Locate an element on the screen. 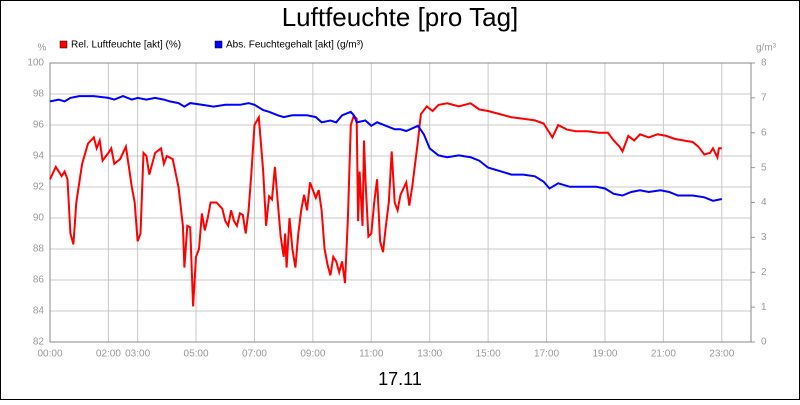 This screenshot has width=800, height=405. x-tick-label: 00:00 is located at coordinates (49, 354).